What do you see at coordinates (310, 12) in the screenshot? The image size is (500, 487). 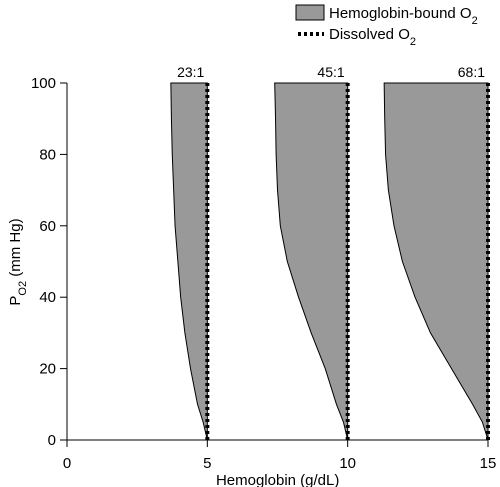 I see `legend-swatch-hemoglobin-bound` at bounding box center [310, 12].